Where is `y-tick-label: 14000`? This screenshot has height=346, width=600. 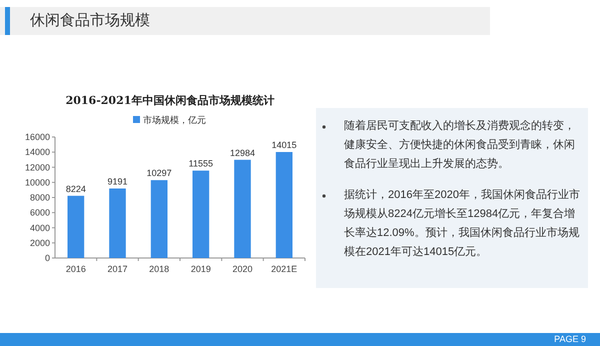
y-tick-label: 14000 is located at coordinates (37, 152).